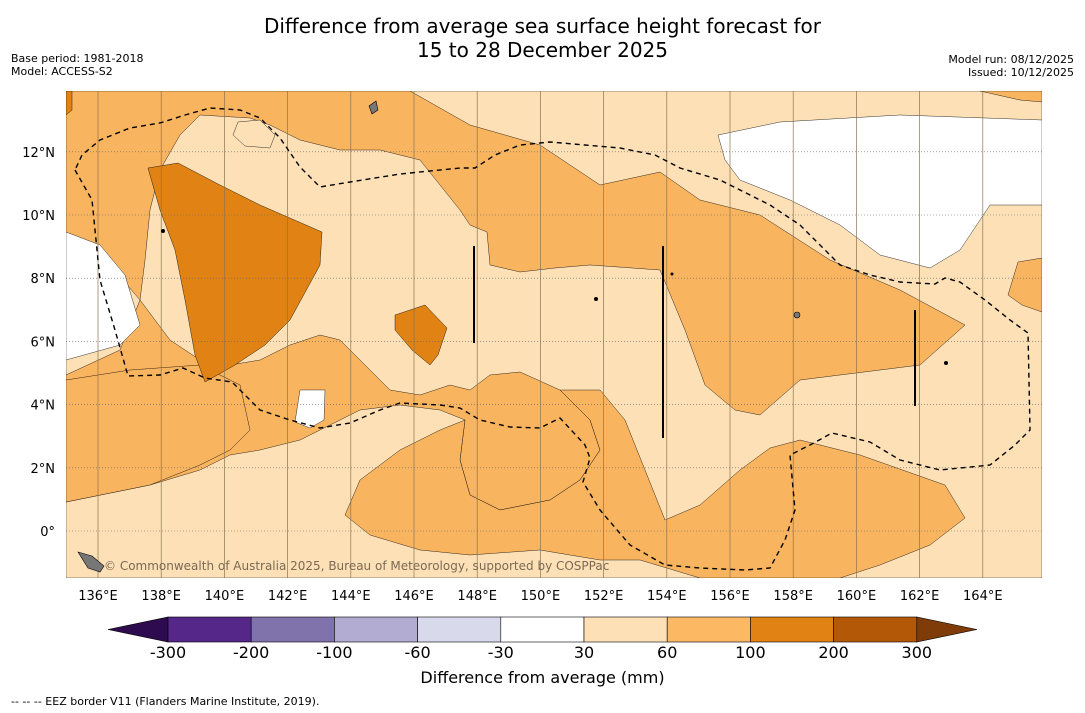 The height and width of the screenshot is (713, 1085). What do you see at coordinates (542, 677) in the screenshot?
I see `colorbar-title: Difference from average (mm)` at bounding box center [542, 677].